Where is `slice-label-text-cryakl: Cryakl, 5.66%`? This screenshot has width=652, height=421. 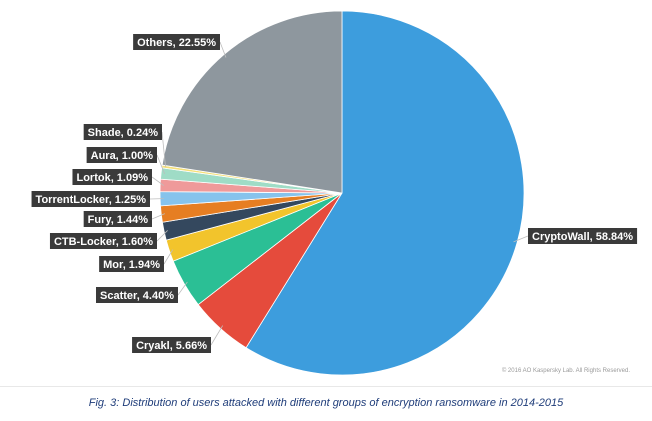 slice-label-text-cryakl: Cryakl, 5.66% is located at coordinates (171, 346).